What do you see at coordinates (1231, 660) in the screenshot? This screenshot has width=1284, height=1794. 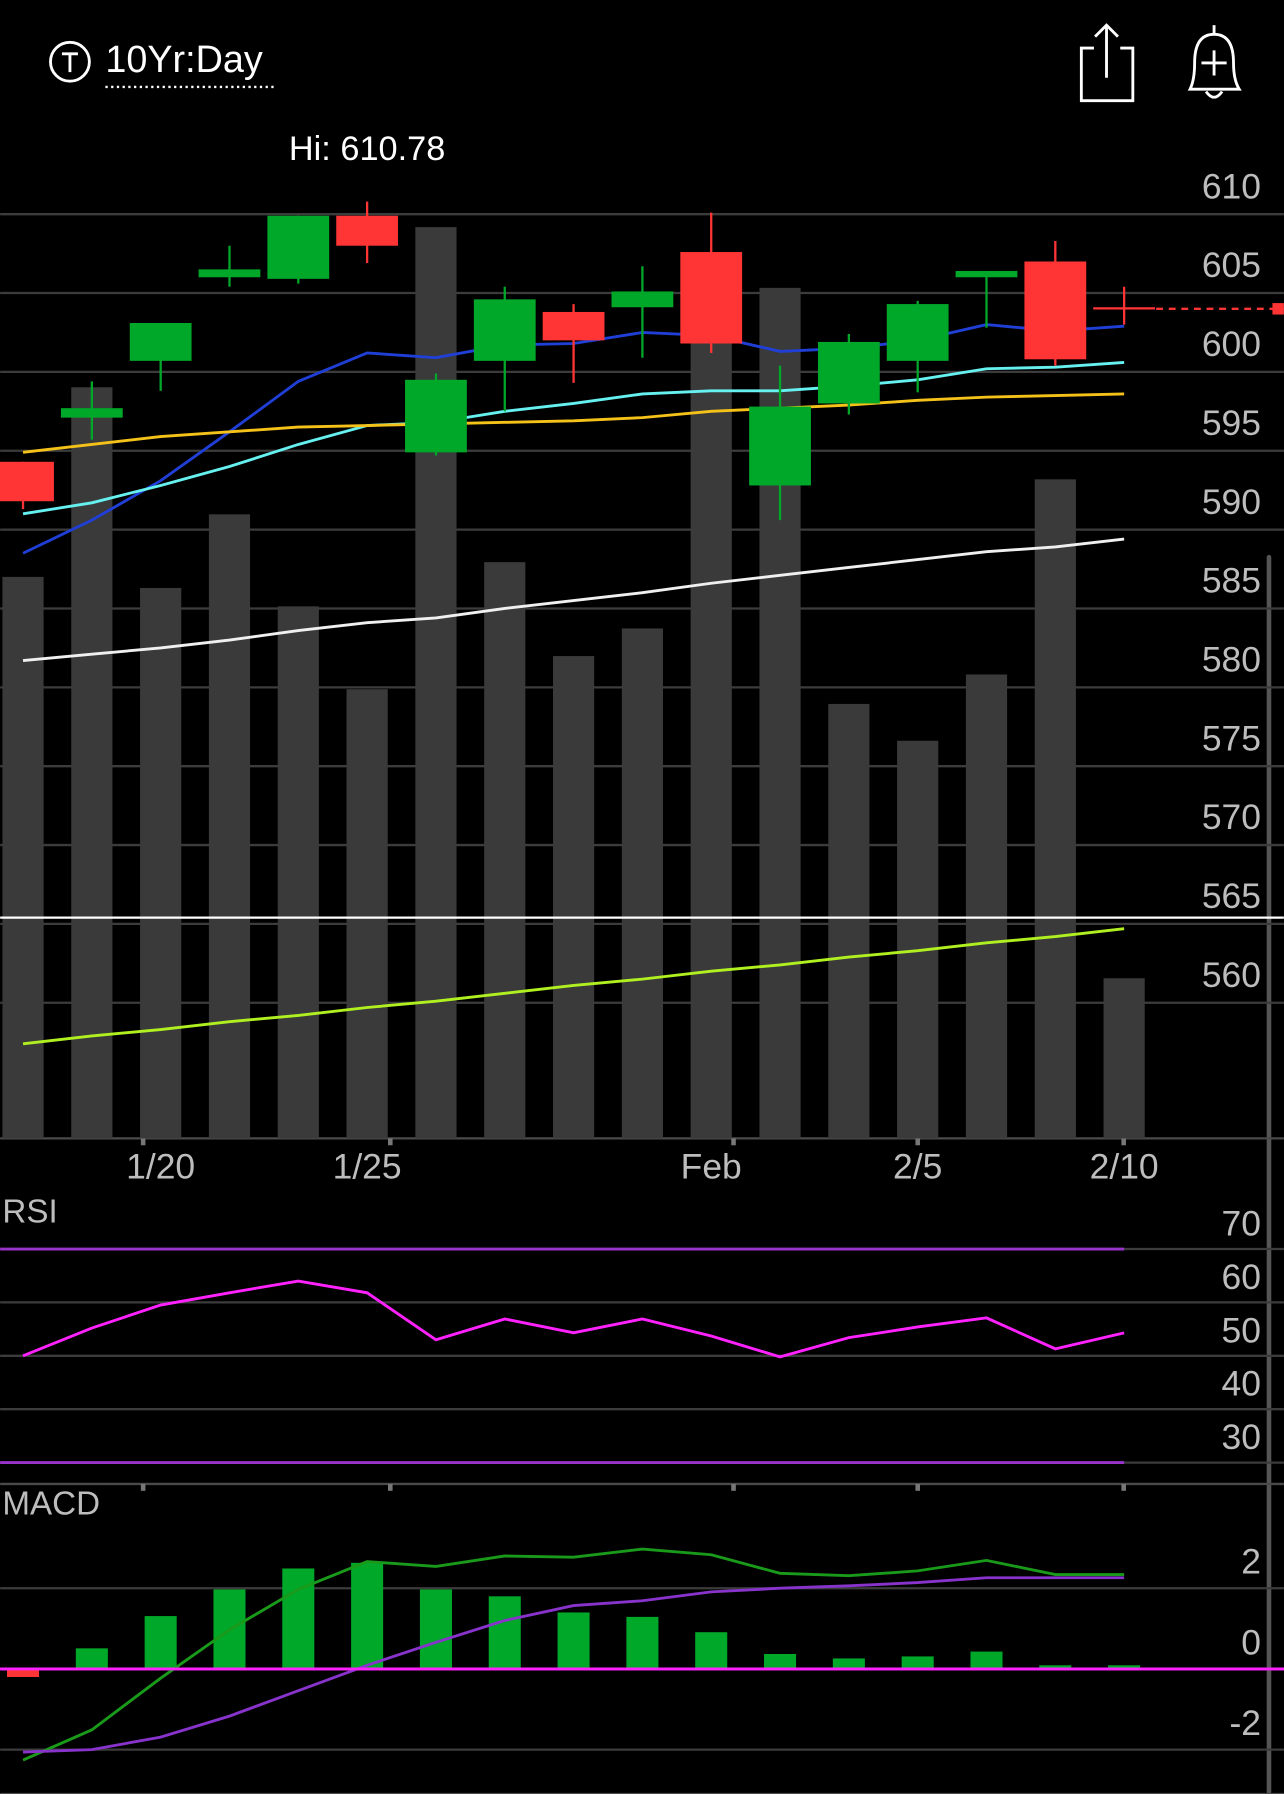 I see `y-tick-label: 580` at bounding box center [1231, 660].